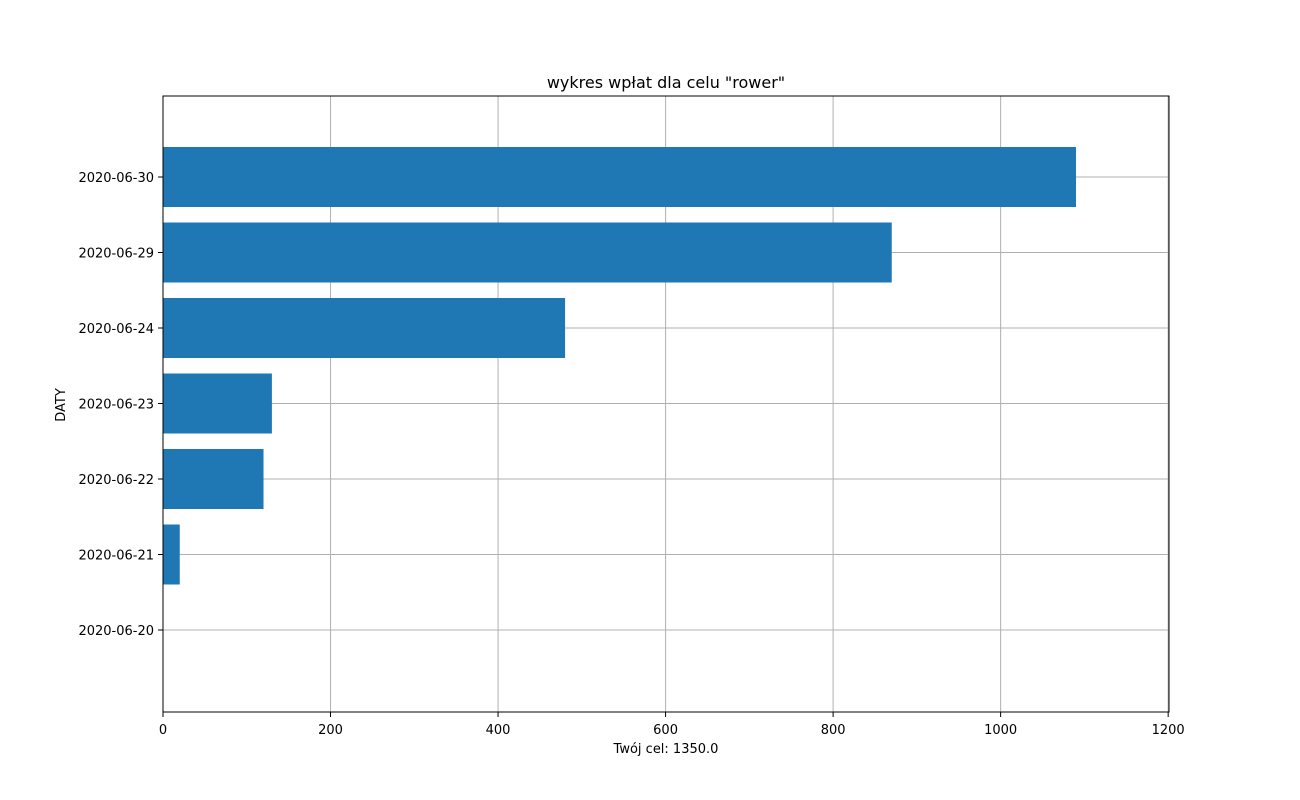 Image resolution: width=1300 pixels, height=800 pixels. What do you see at coordinates (61, 405) in the screenshot?
I see `y-axis-label: DATY` at bounding box center [61, 405].